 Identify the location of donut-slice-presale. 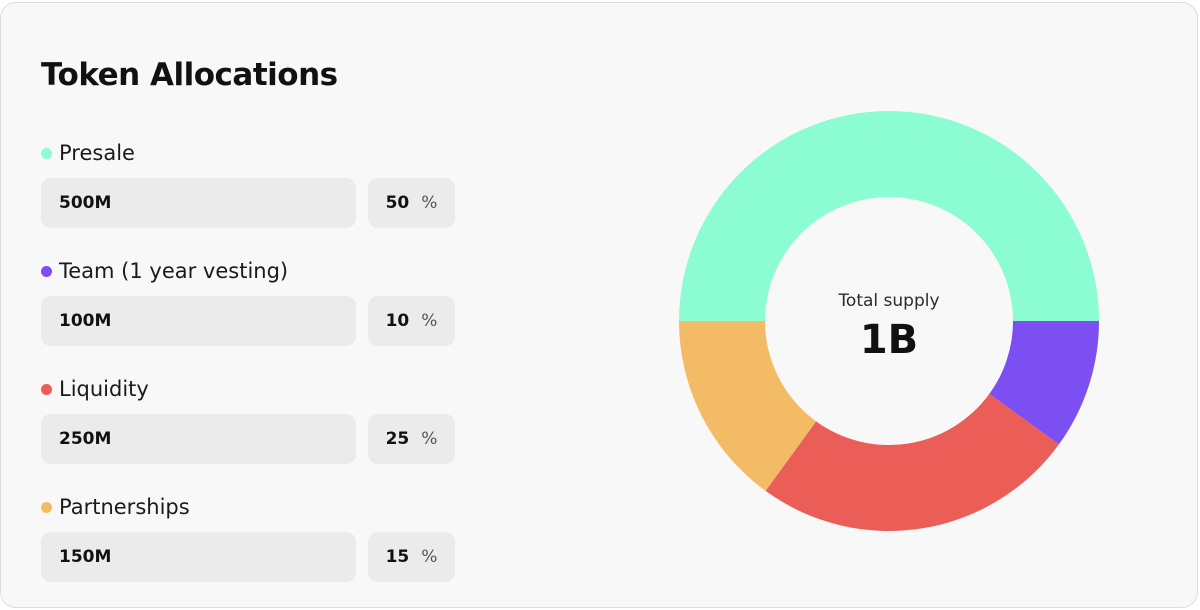
(889, 216).